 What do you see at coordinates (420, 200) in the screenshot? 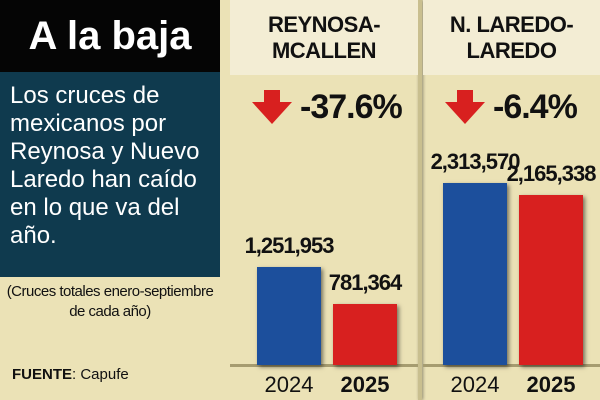
I see `panel-divider` at bounding box center [420, 200].